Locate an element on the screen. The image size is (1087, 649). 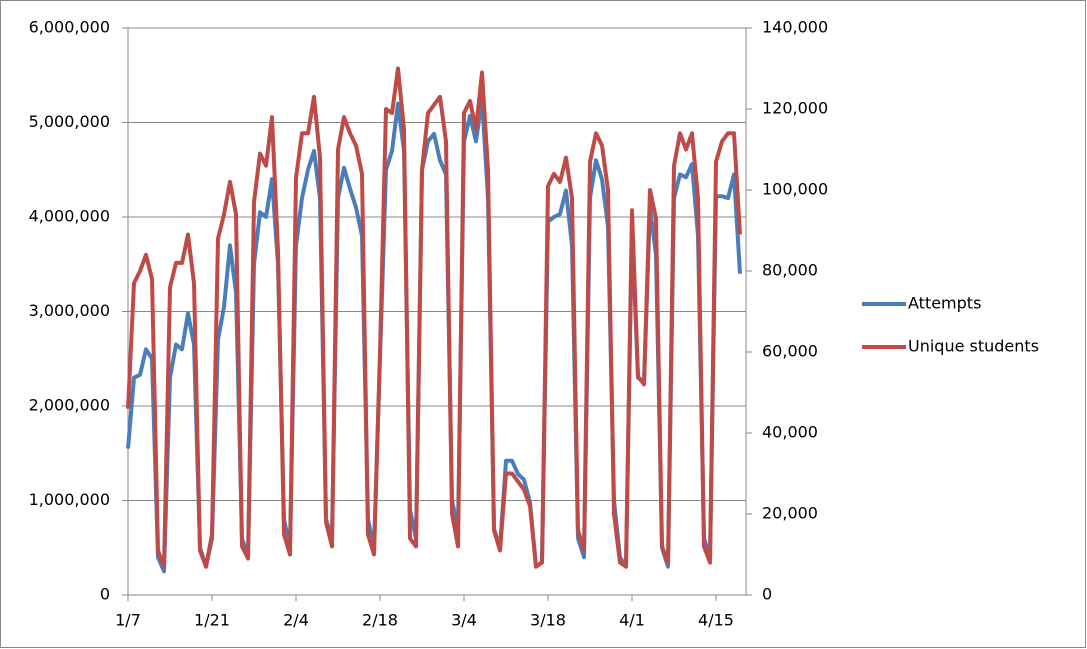
x-tick-label: 3/4 is located at coordinates (464, 620).